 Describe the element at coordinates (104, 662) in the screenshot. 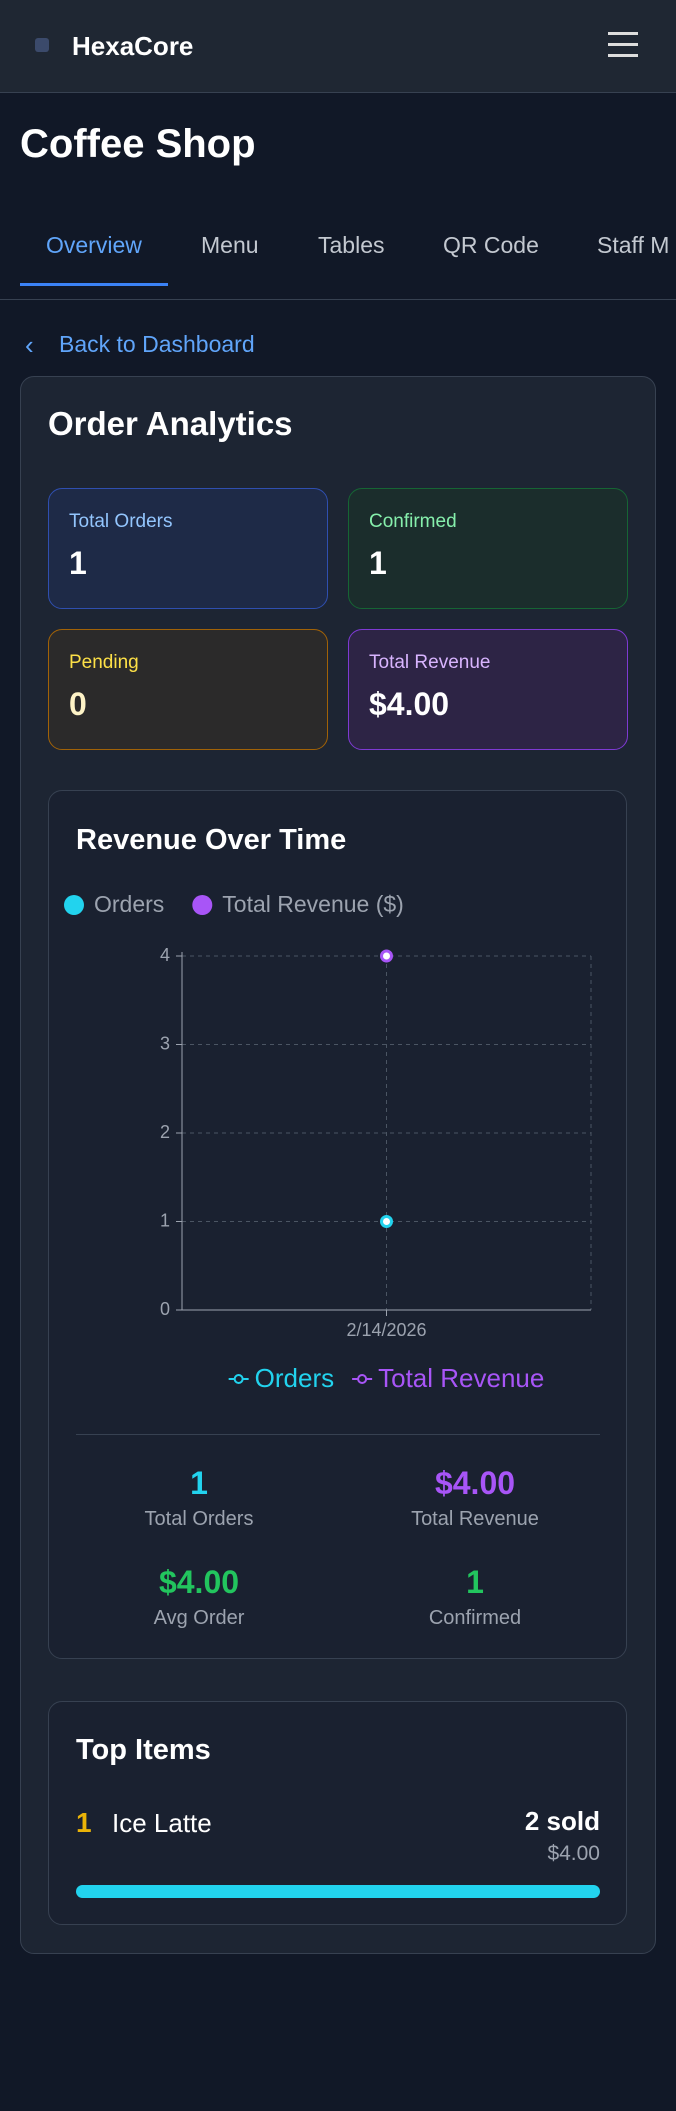

I see `stat-label: Pending` at that location.